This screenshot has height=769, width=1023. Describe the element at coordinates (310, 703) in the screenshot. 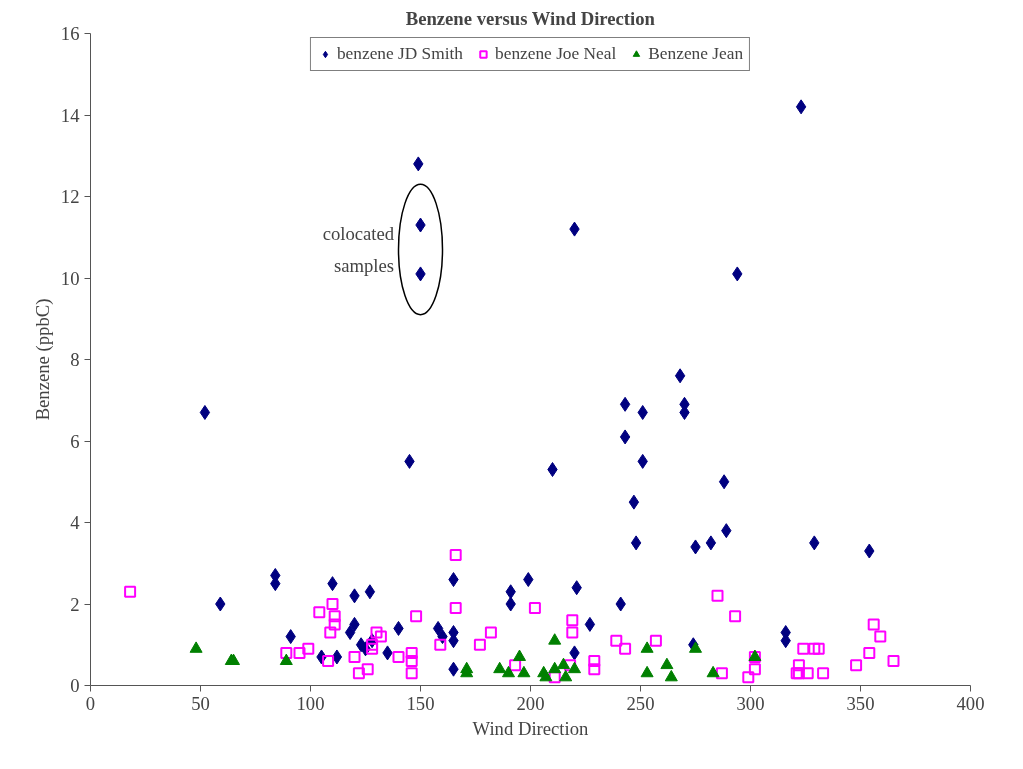

I see `x-tick-label: 100` at that location.